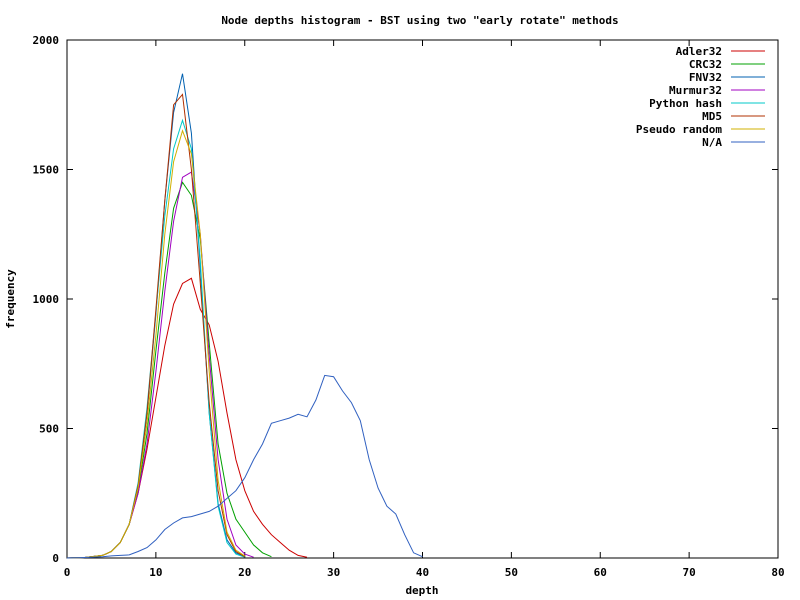 This screenshot has width=800, height=600. Describe the element at coordinates (67, 572) in the screenshot. I see `x-tick-label: 0` at that location.